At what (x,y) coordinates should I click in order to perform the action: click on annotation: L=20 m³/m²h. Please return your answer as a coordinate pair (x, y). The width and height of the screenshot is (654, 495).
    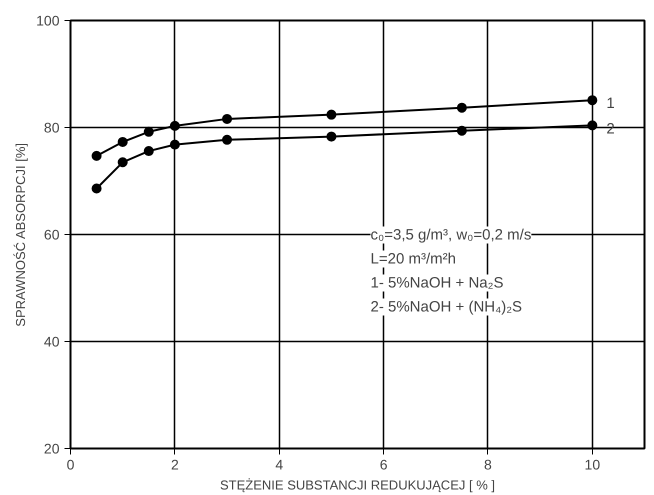
    Looking at the image, I should click on (413, 259).